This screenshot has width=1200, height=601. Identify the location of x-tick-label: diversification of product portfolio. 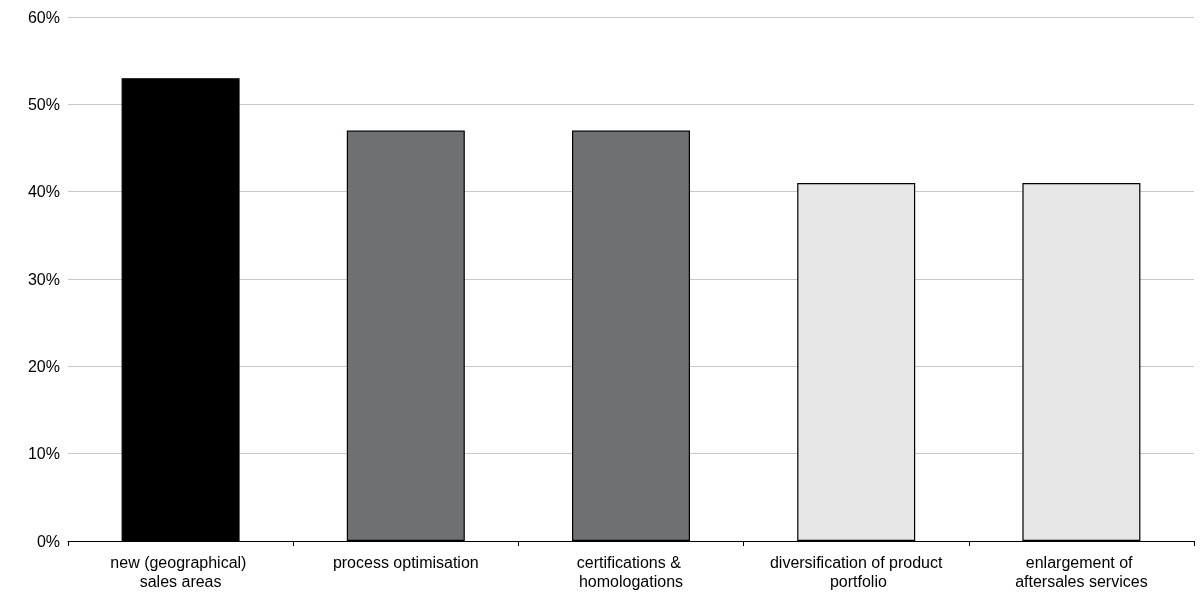
(856, 572).